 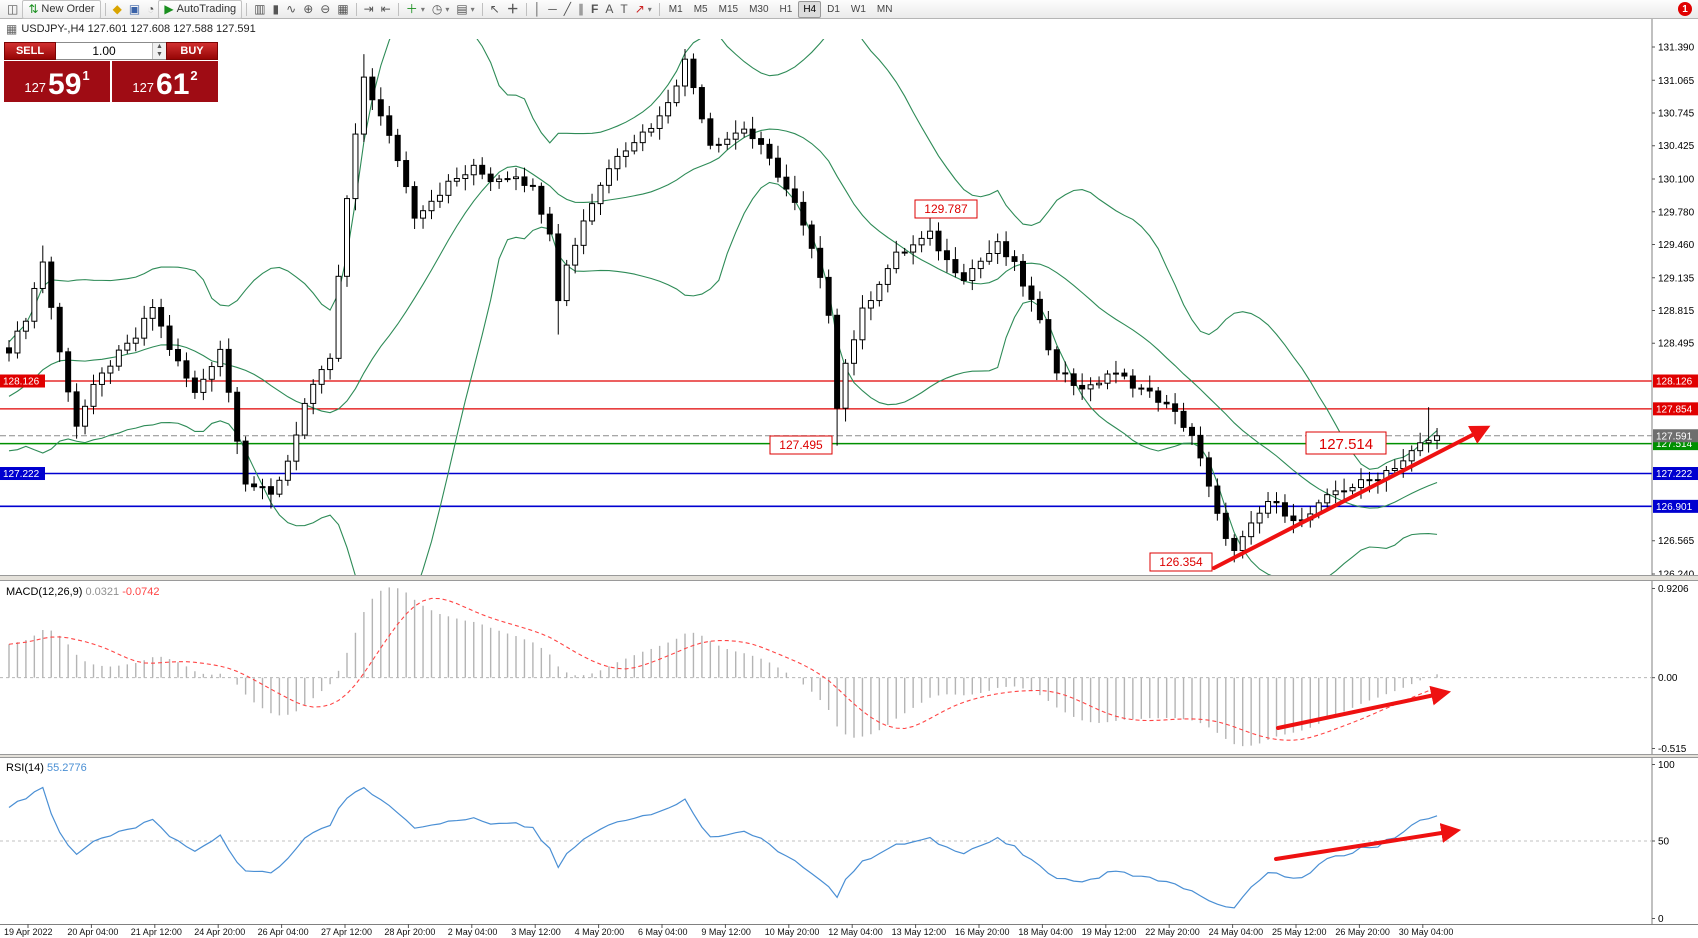 I want to click on autotrading-play-icon: ▶, so click(x=169, y=9).